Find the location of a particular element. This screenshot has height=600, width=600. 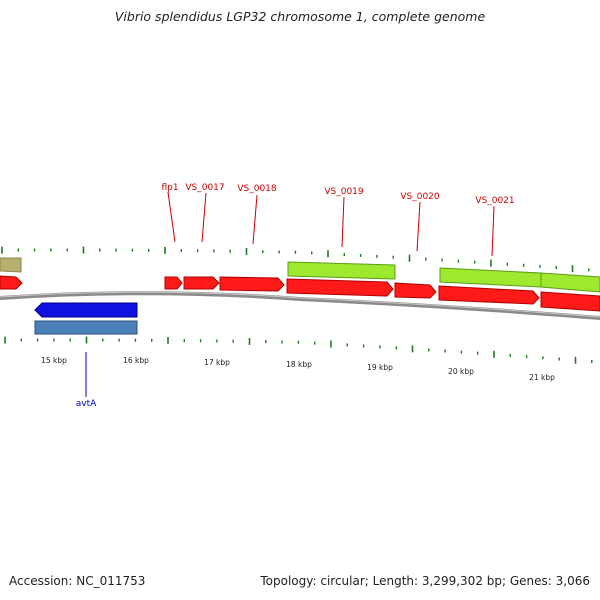

scale-label-15kbp: 15 kbp is located at coordinates (54, 360).